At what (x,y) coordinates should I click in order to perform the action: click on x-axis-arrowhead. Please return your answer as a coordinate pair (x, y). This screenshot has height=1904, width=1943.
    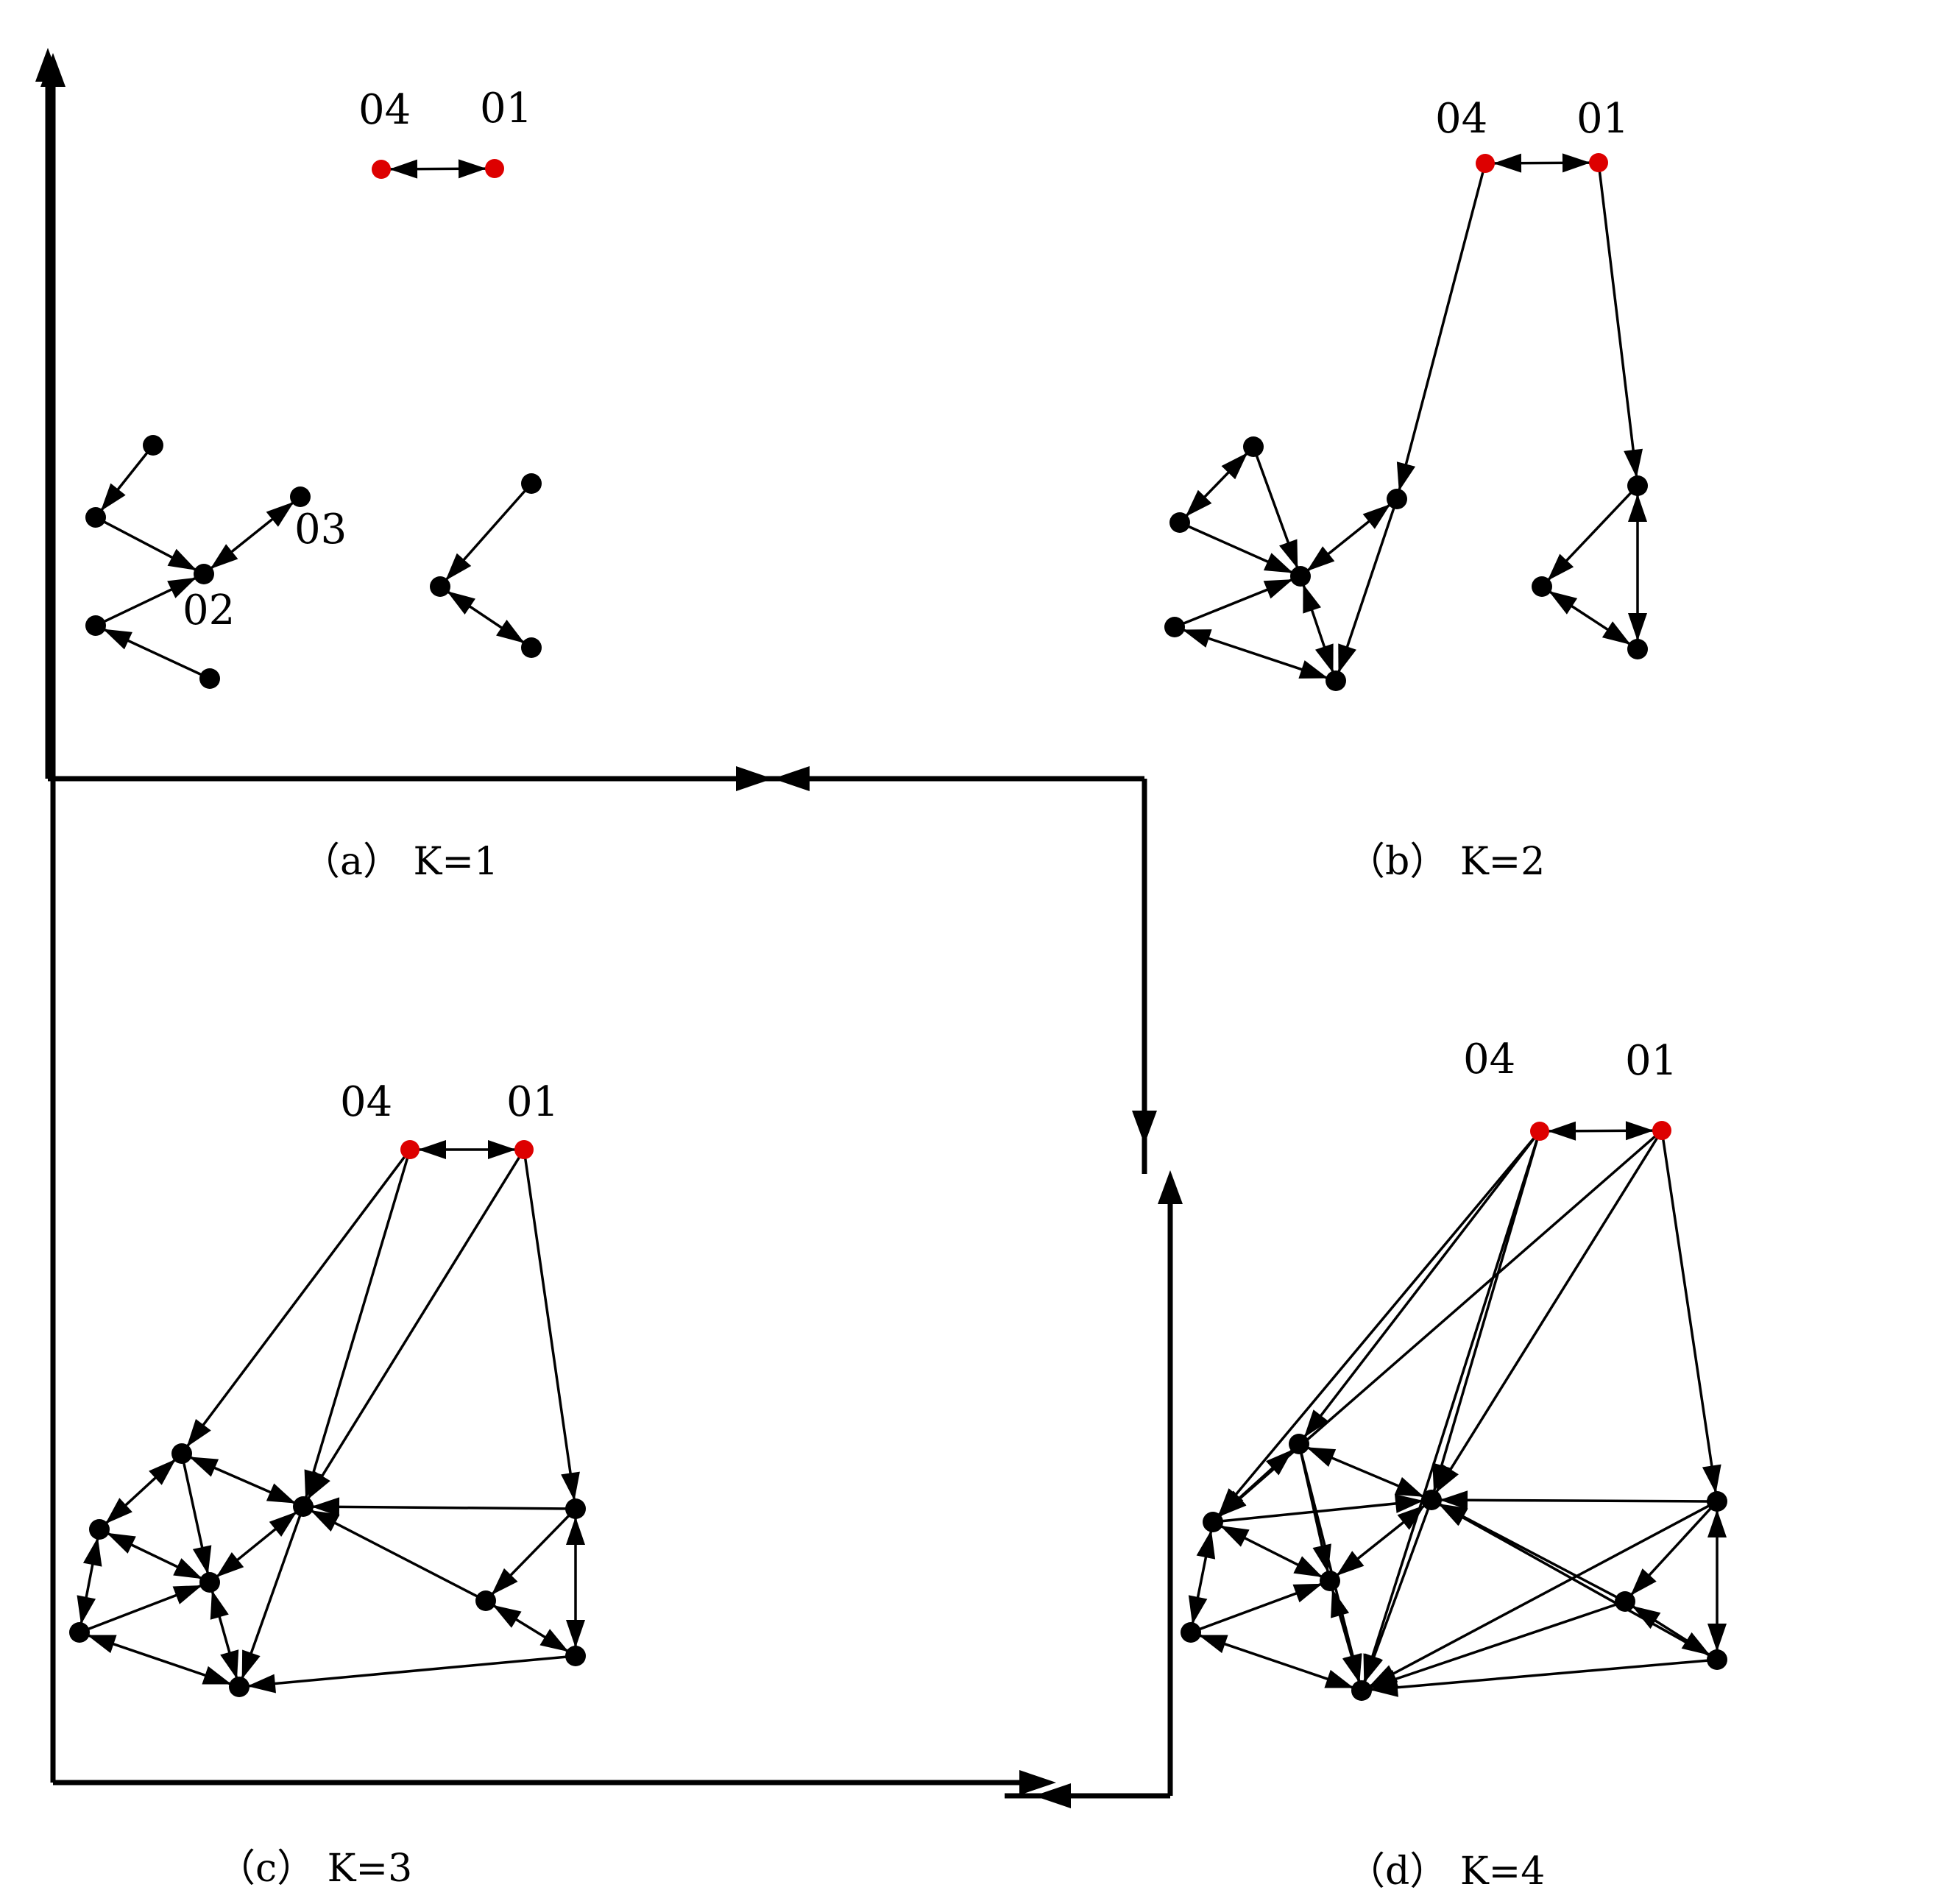
    Looking at the image, I should click on (1037, 1782).